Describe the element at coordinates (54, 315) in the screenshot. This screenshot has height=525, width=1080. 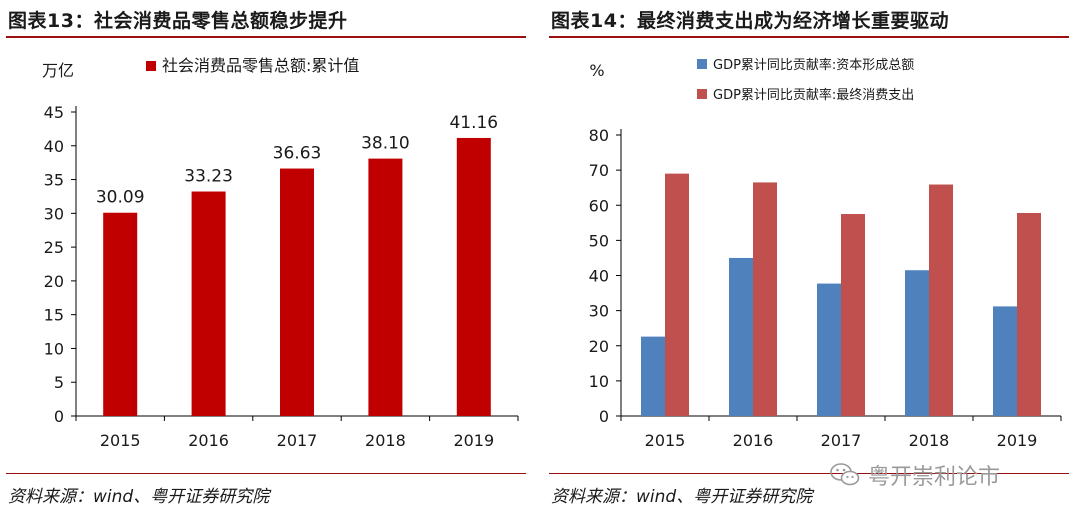
I see `y-tick-label: 15` at that location.